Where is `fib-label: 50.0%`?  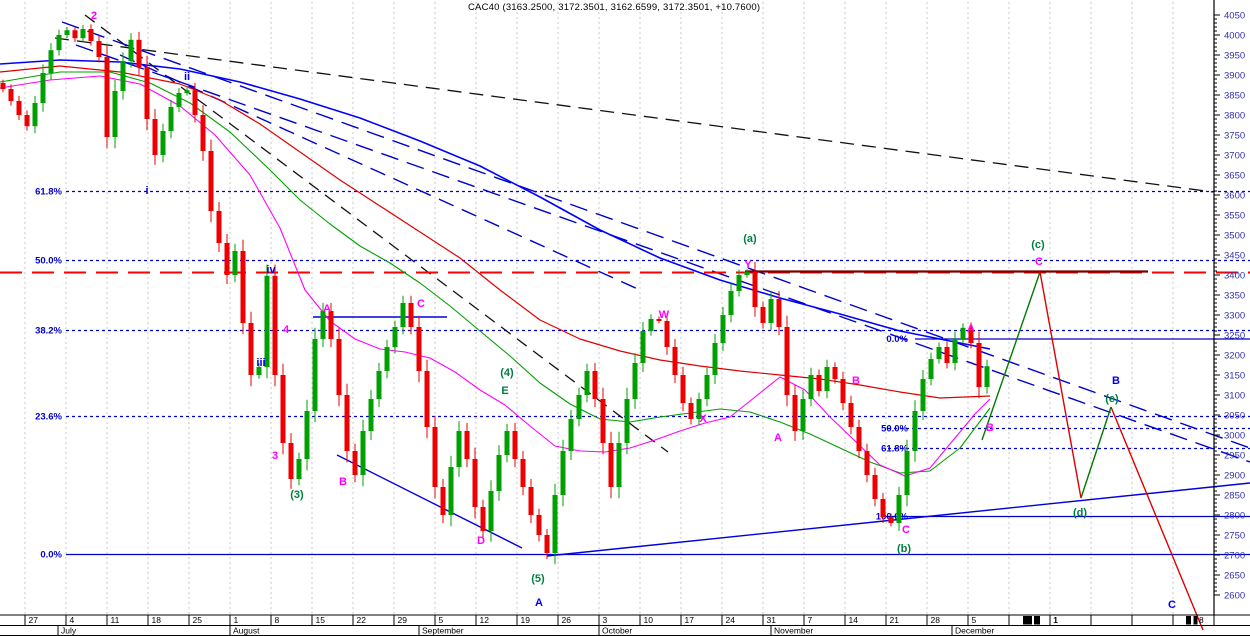 fib-label: 50.0% is located at coordinates (48, 261).